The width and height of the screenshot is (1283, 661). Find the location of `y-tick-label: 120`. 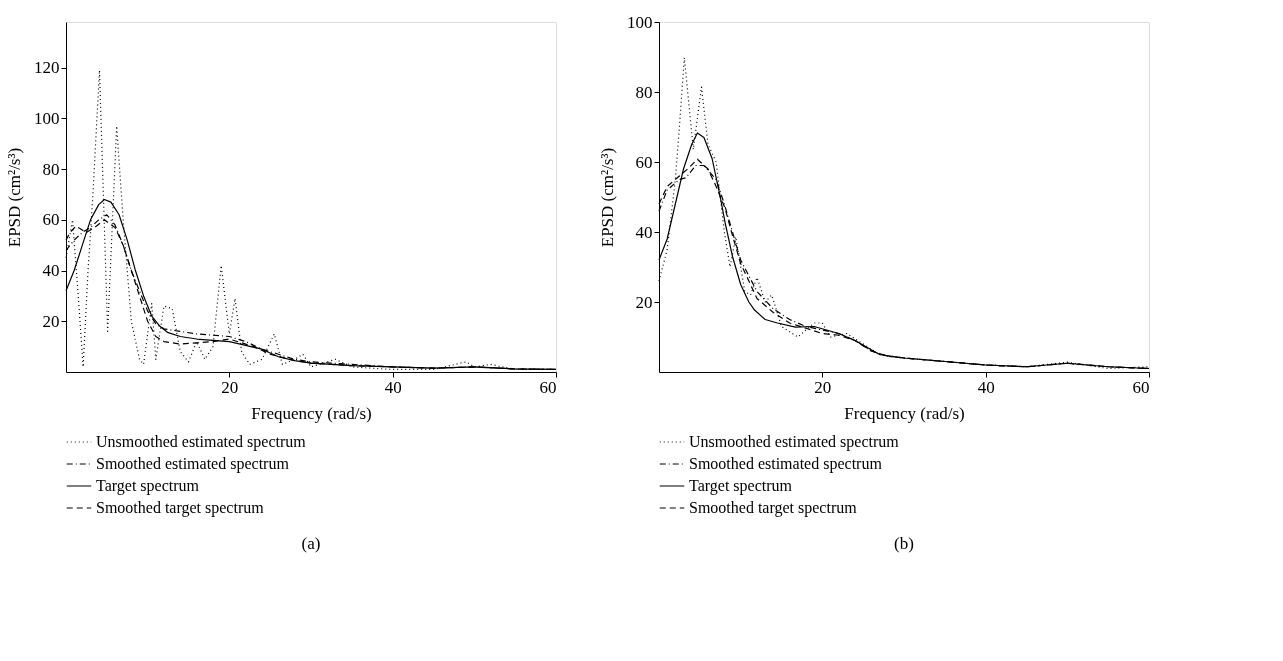

y-tick-label: 120 is located at coordinates (47, 68).